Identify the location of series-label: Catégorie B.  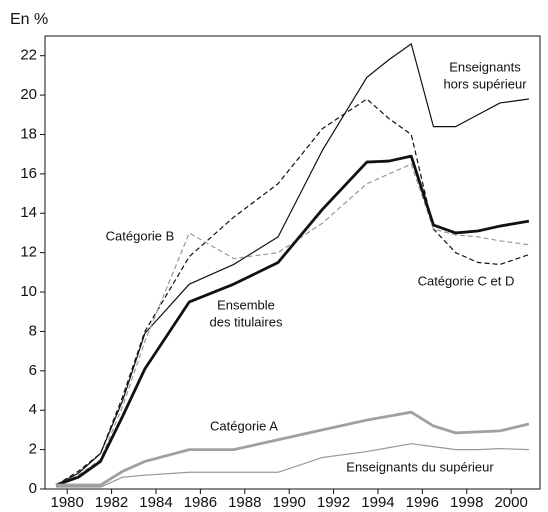
(140, 235).